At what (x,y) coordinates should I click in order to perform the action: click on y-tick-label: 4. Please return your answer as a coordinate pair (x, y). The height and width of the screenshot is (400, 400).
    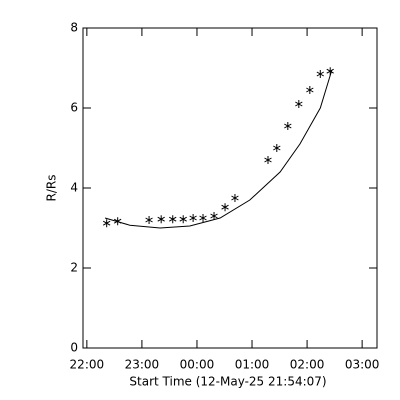
    Looking at the image, I should click on (74, 188).